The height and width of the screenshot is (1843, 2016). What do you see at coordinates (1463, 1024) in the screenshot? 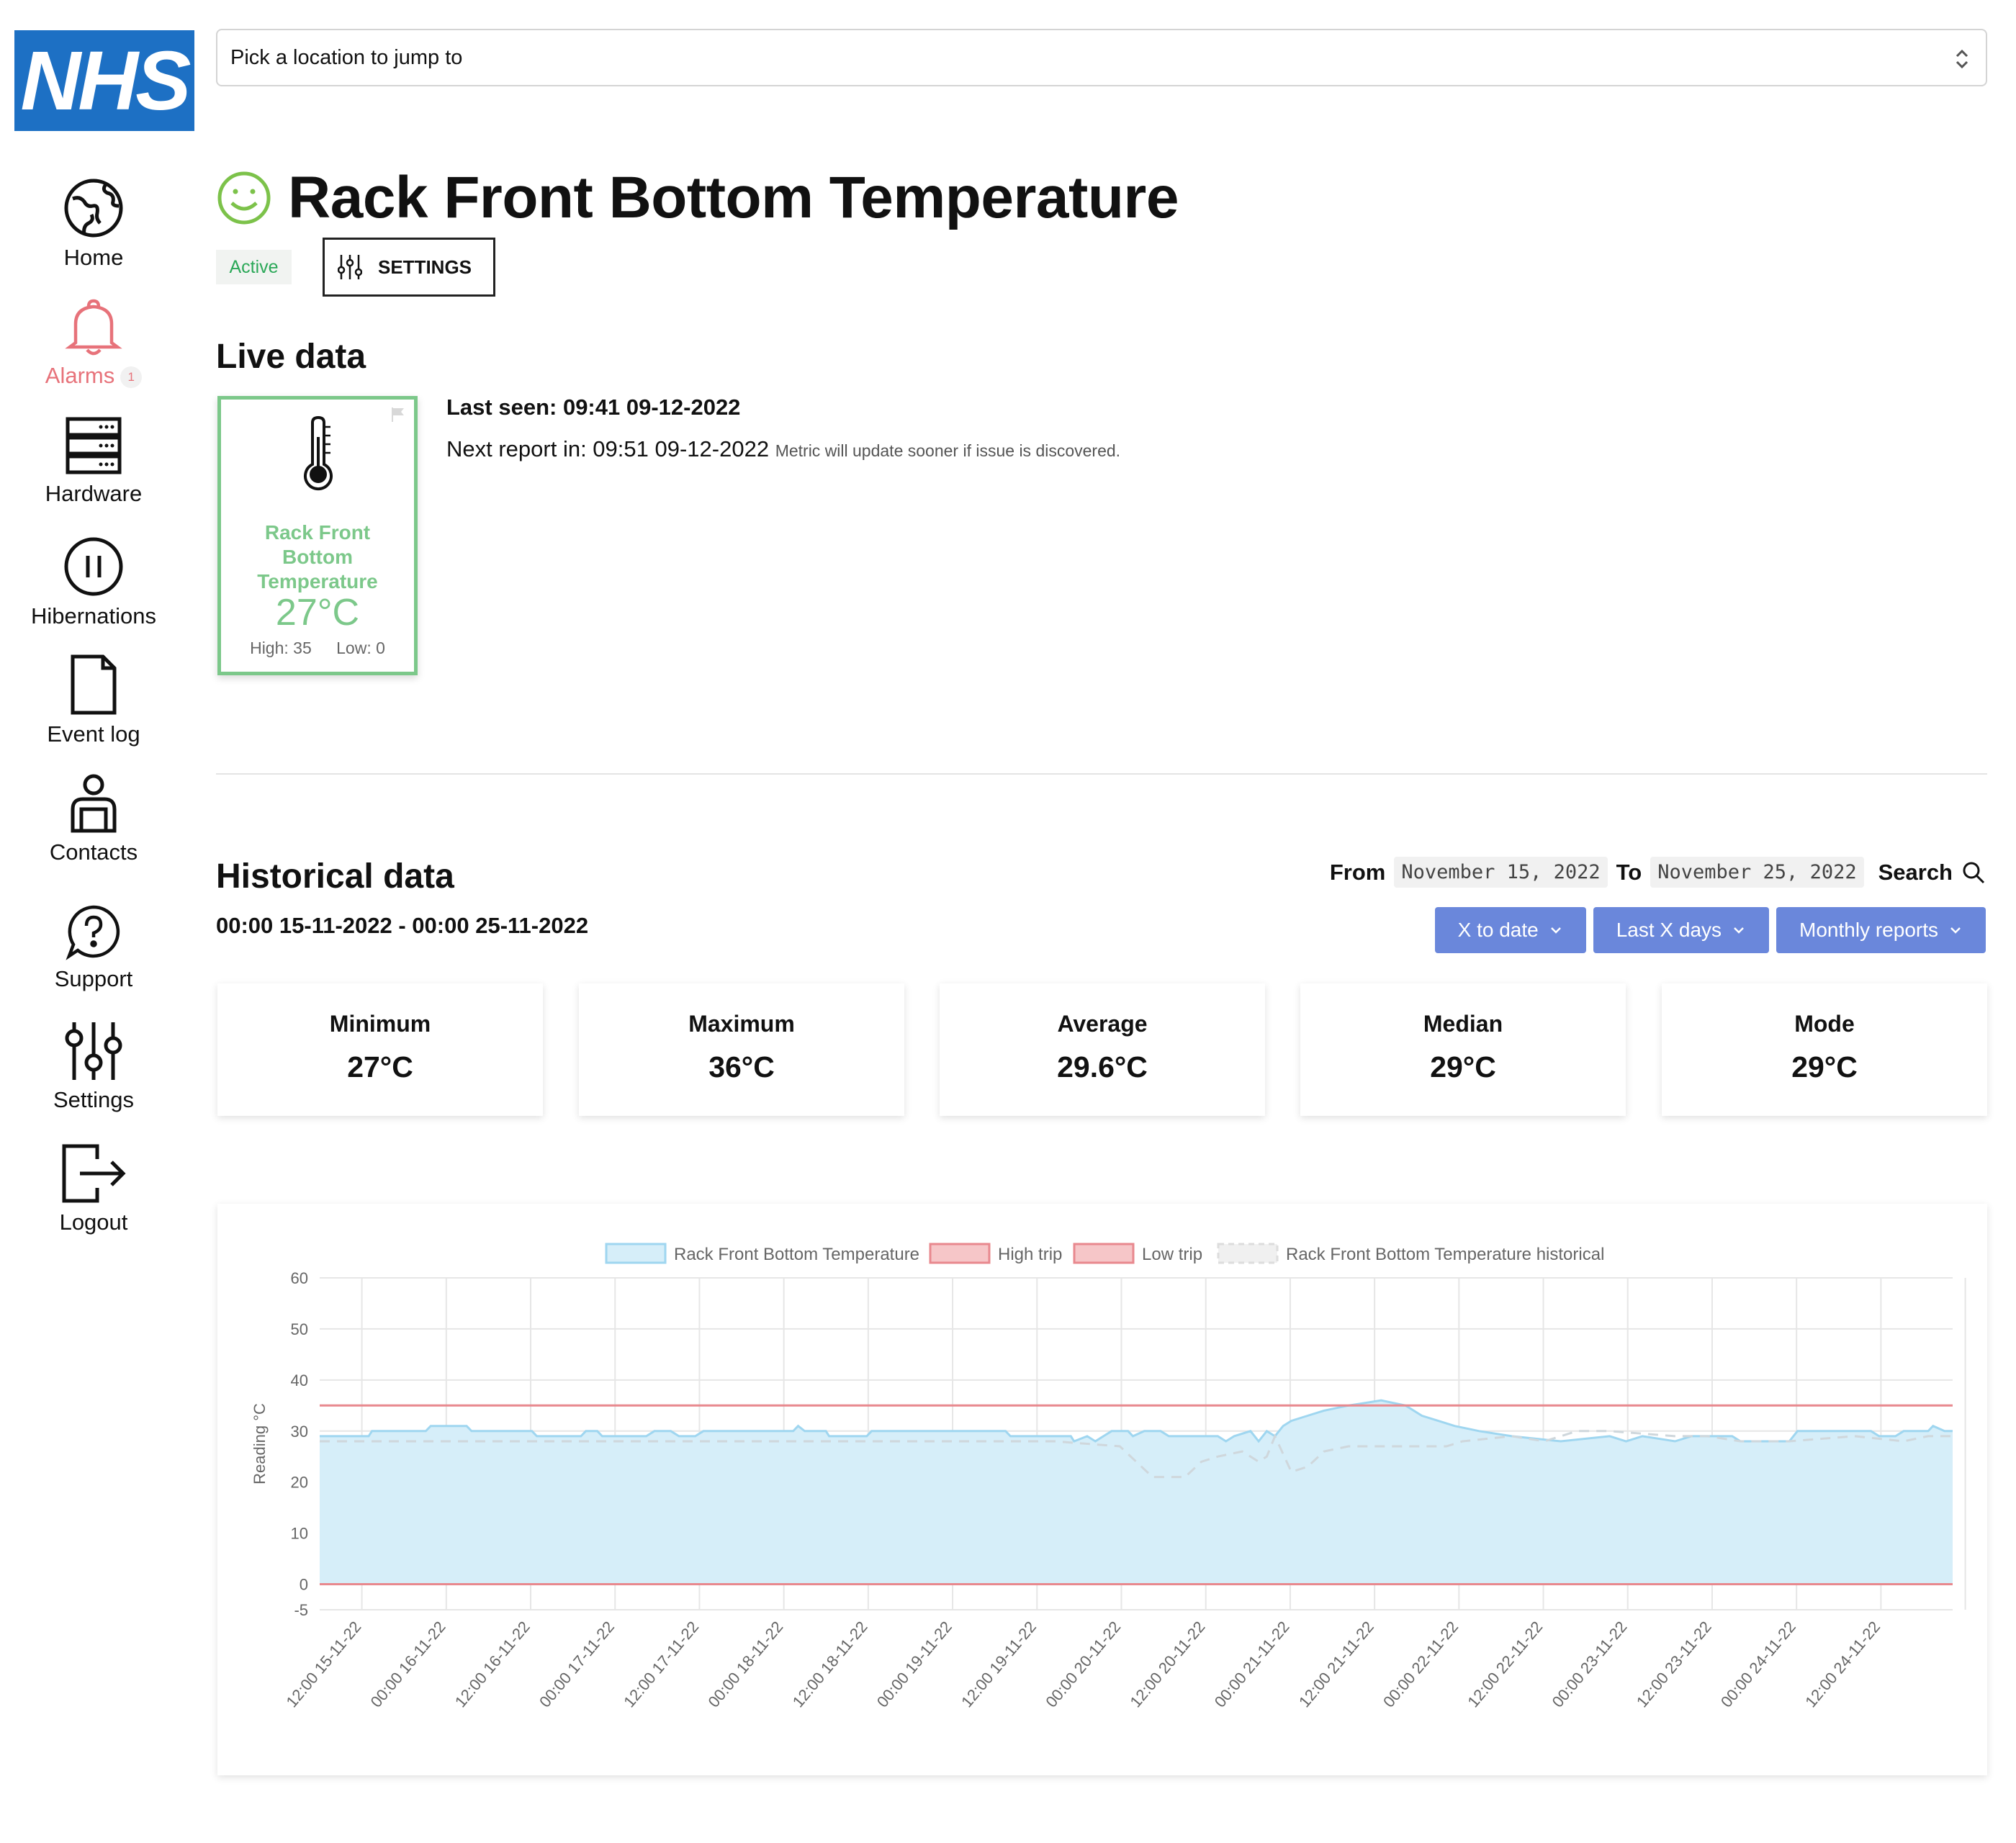
I see `stat-label: Median` at bounding box center [1463, 1024].